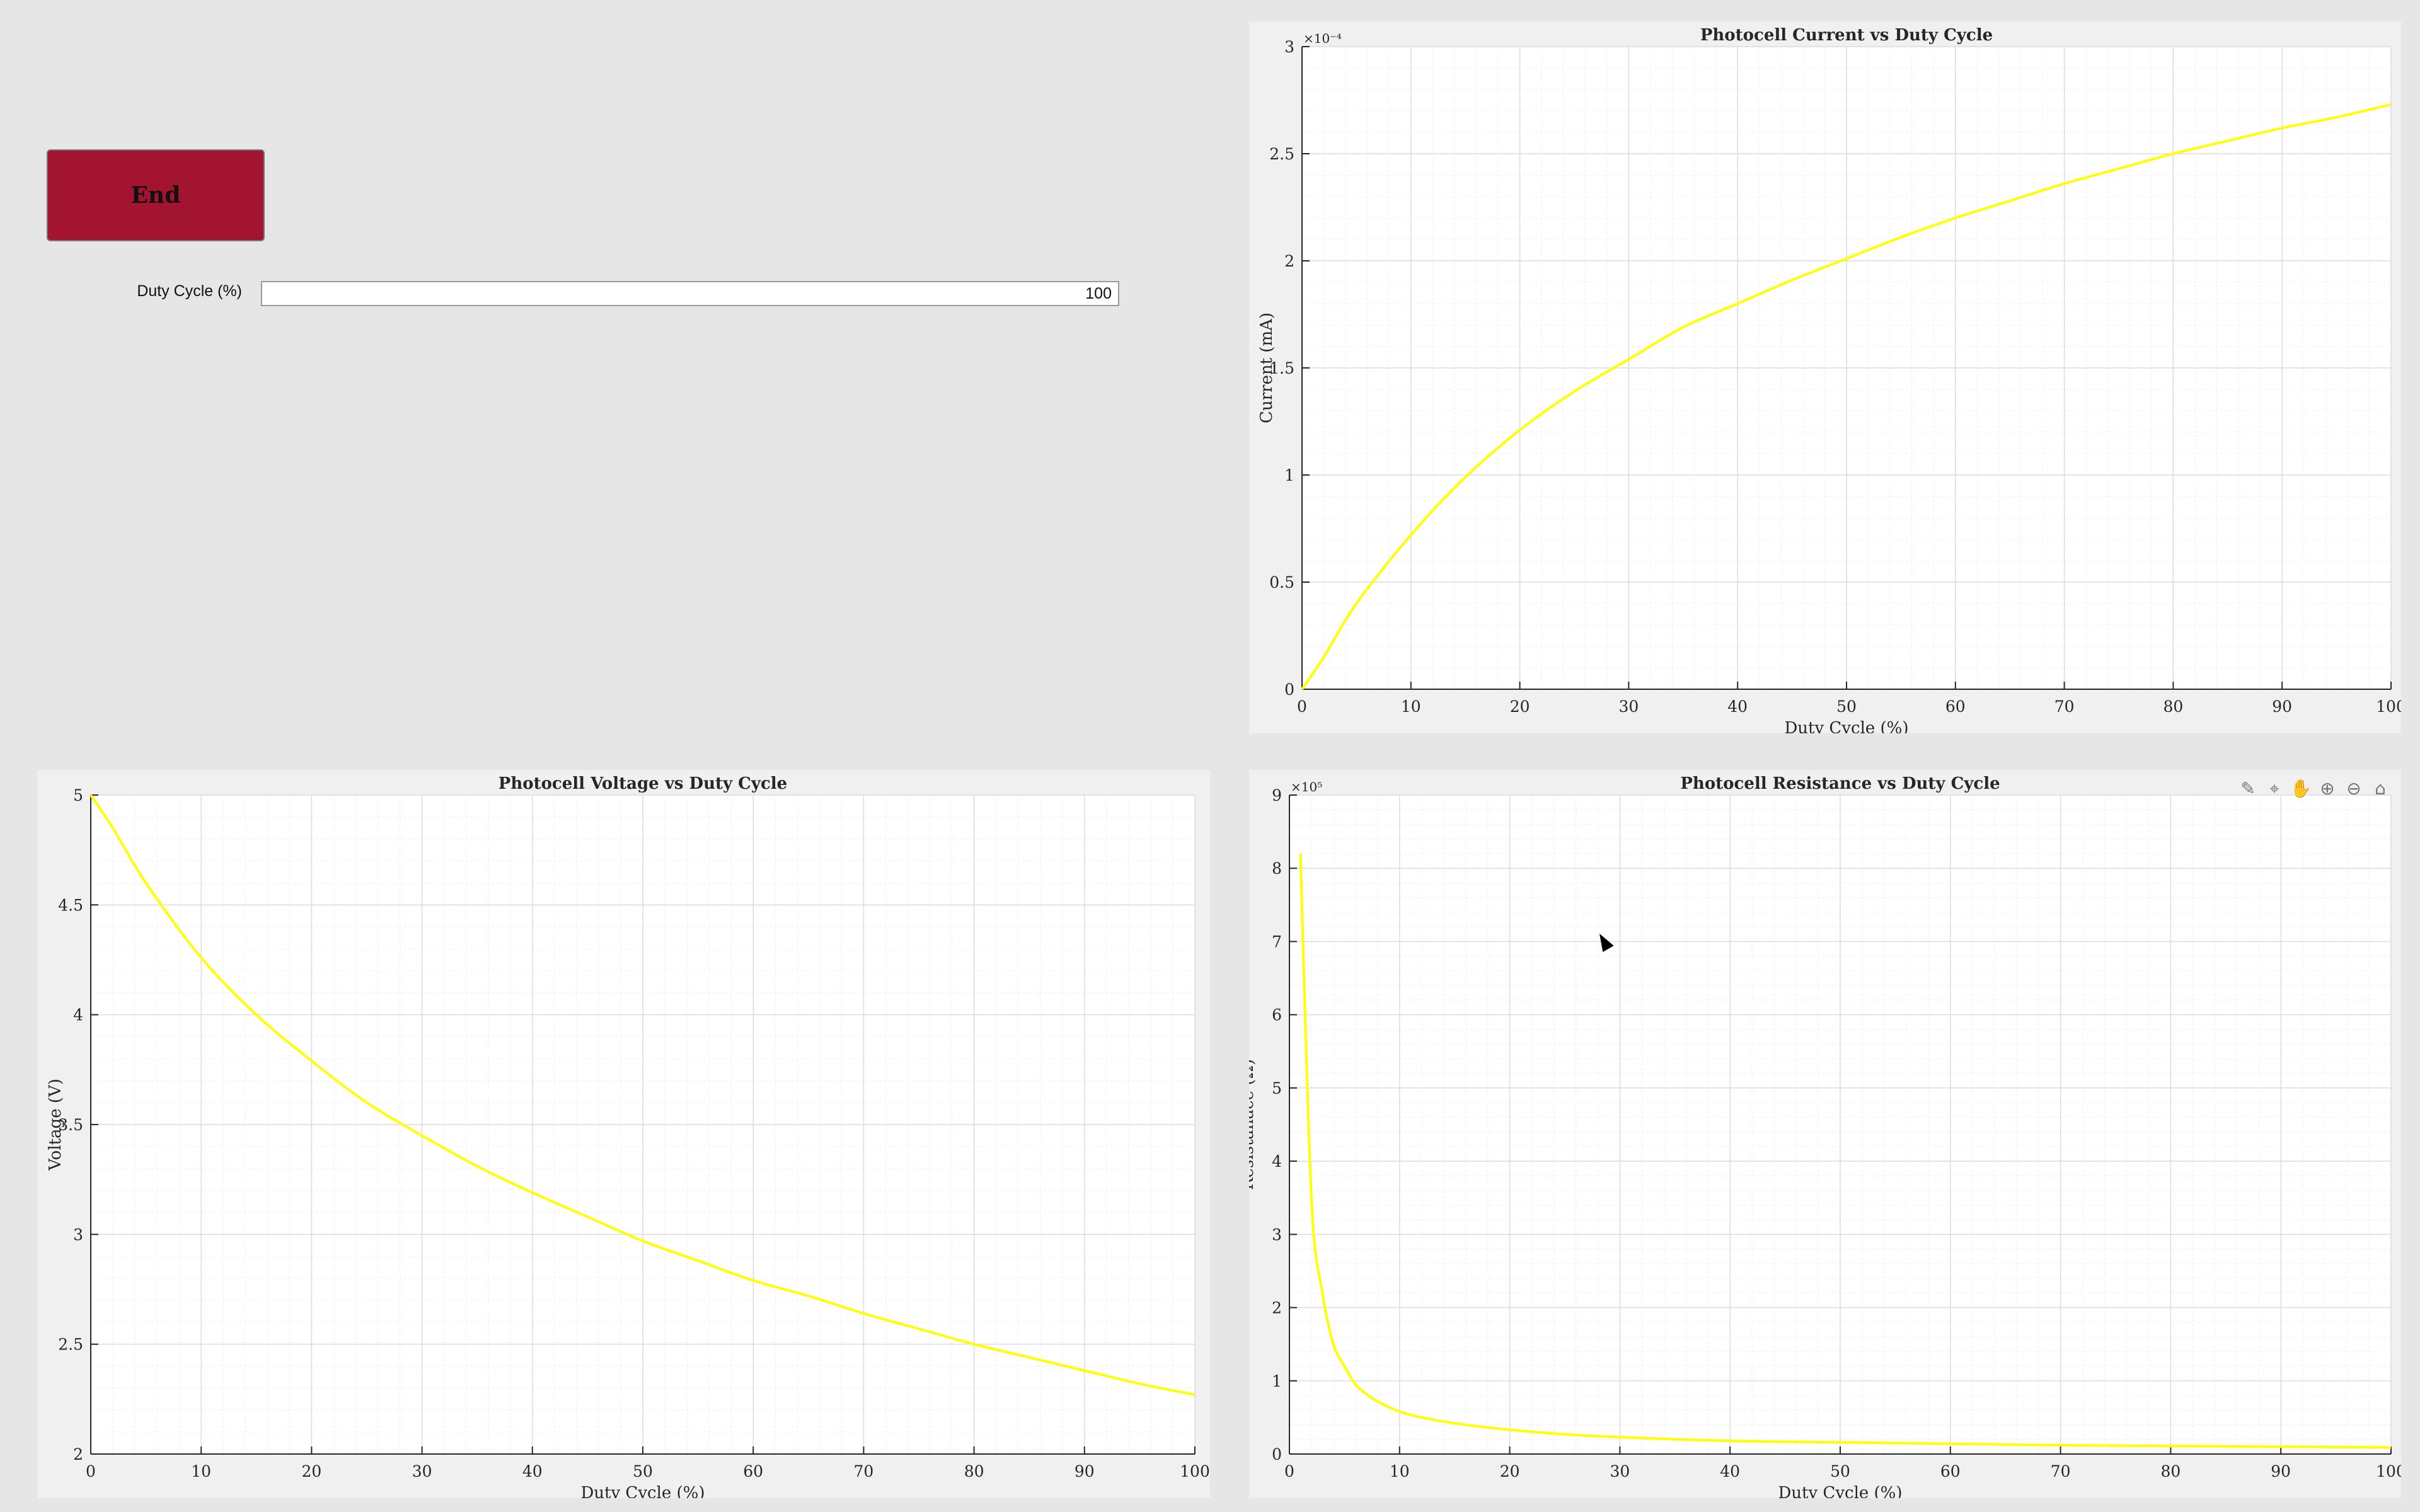 This screenshot has width=2420, height=1512. Describe the element at coordinates (2274, 788) in the screenshot. I see `data-tips-icon: ⌖` at that location.